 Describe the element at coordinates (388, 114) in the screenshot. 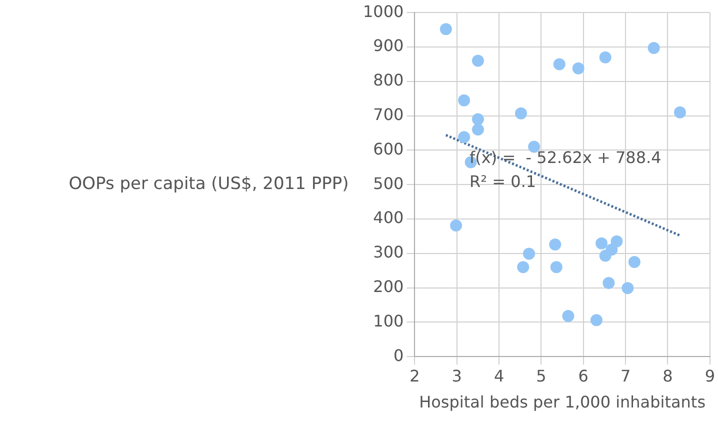

I see `y-tick-label: 700` at that location.